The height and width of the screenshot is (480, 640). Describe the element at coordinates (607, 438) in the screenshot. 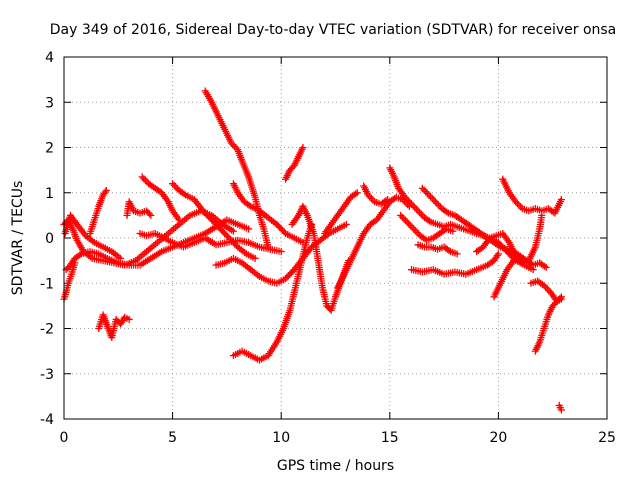

I see `x-tick-label: 25` at that location.